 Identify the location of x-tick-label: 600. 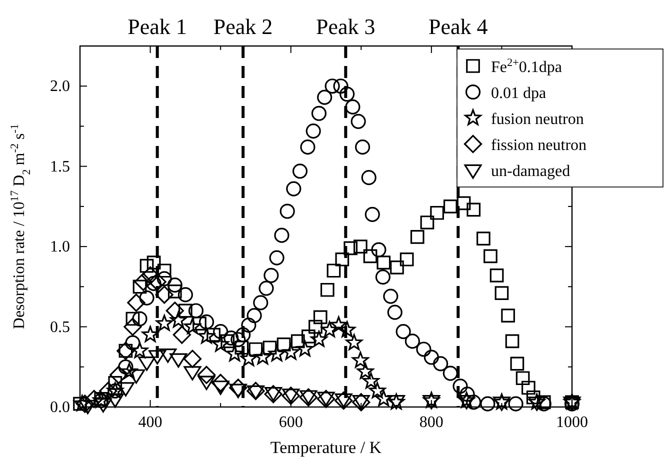
(290, 422).